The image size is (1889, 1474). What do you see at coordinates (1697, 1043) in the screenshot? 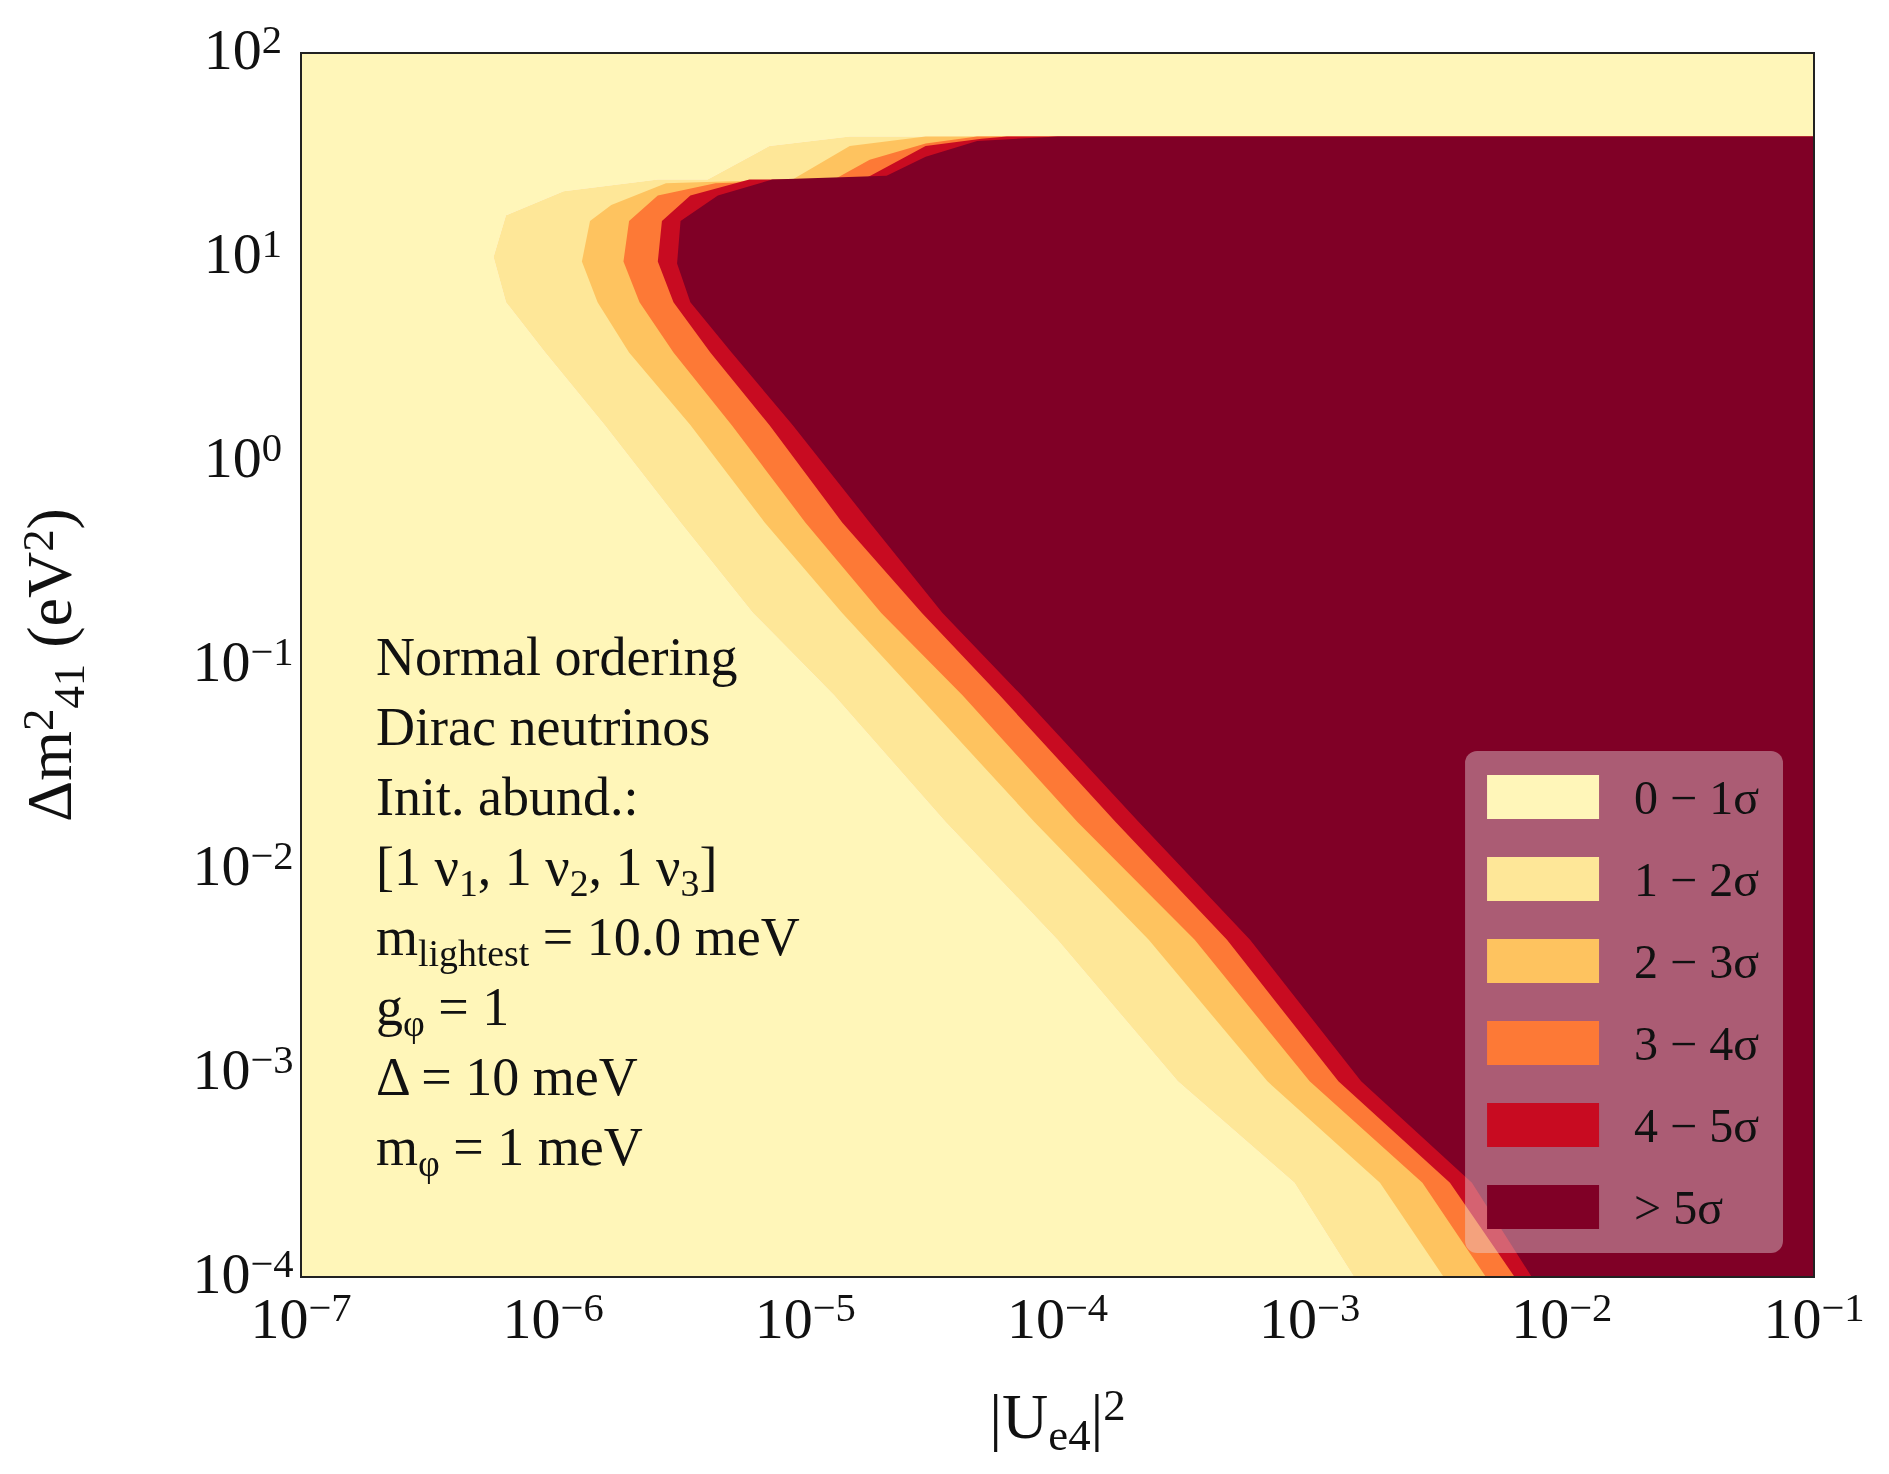
I see `legend-label: 3 − 4σ` at bounding box center [1697, 1043].